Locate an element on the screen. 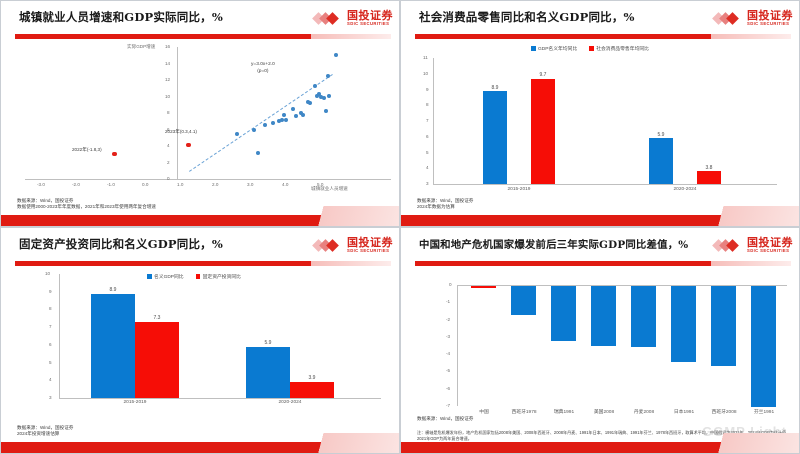 The height and width of the screenshot is (454, 800). page-title: 城镇就业人员增速和GDP实际同比，% is located at coordinates (121, 17).